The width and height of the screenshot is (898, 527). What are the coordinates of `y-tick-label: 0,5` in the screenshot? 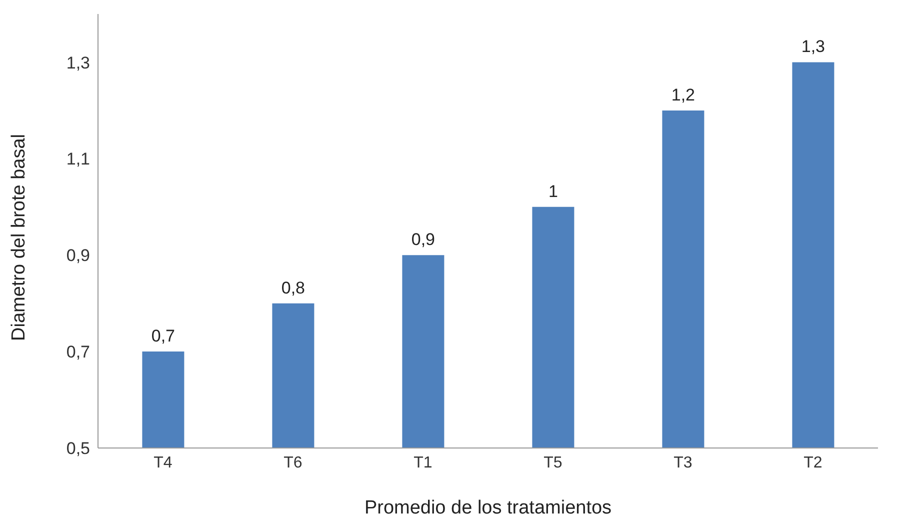 It's located at (78, 448).